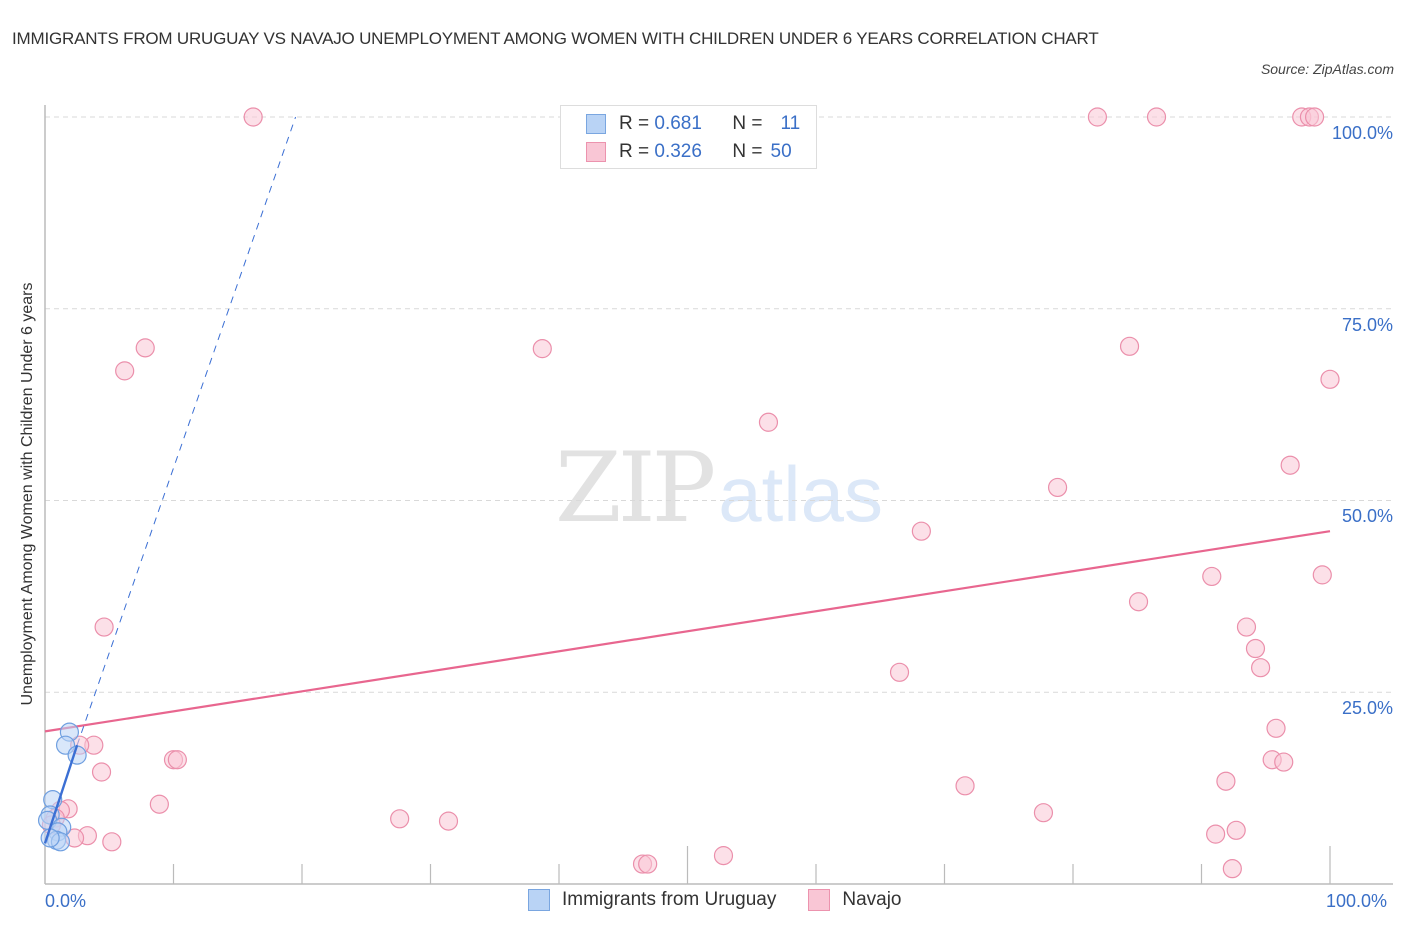  What do you see at coordinates (1367, 516) in the screenshot?
I see `y-tick-50: 50.0%` at bounding box center [1367, 516].